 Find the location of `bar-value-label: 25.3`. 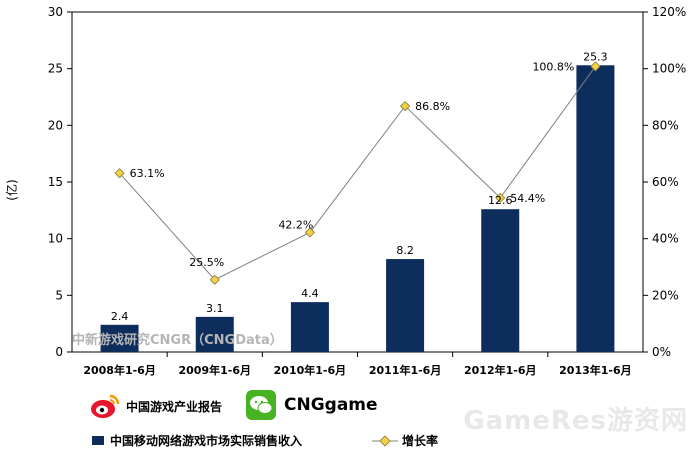

bar-value-label: 25.3 is located at coordinates (595, 56).